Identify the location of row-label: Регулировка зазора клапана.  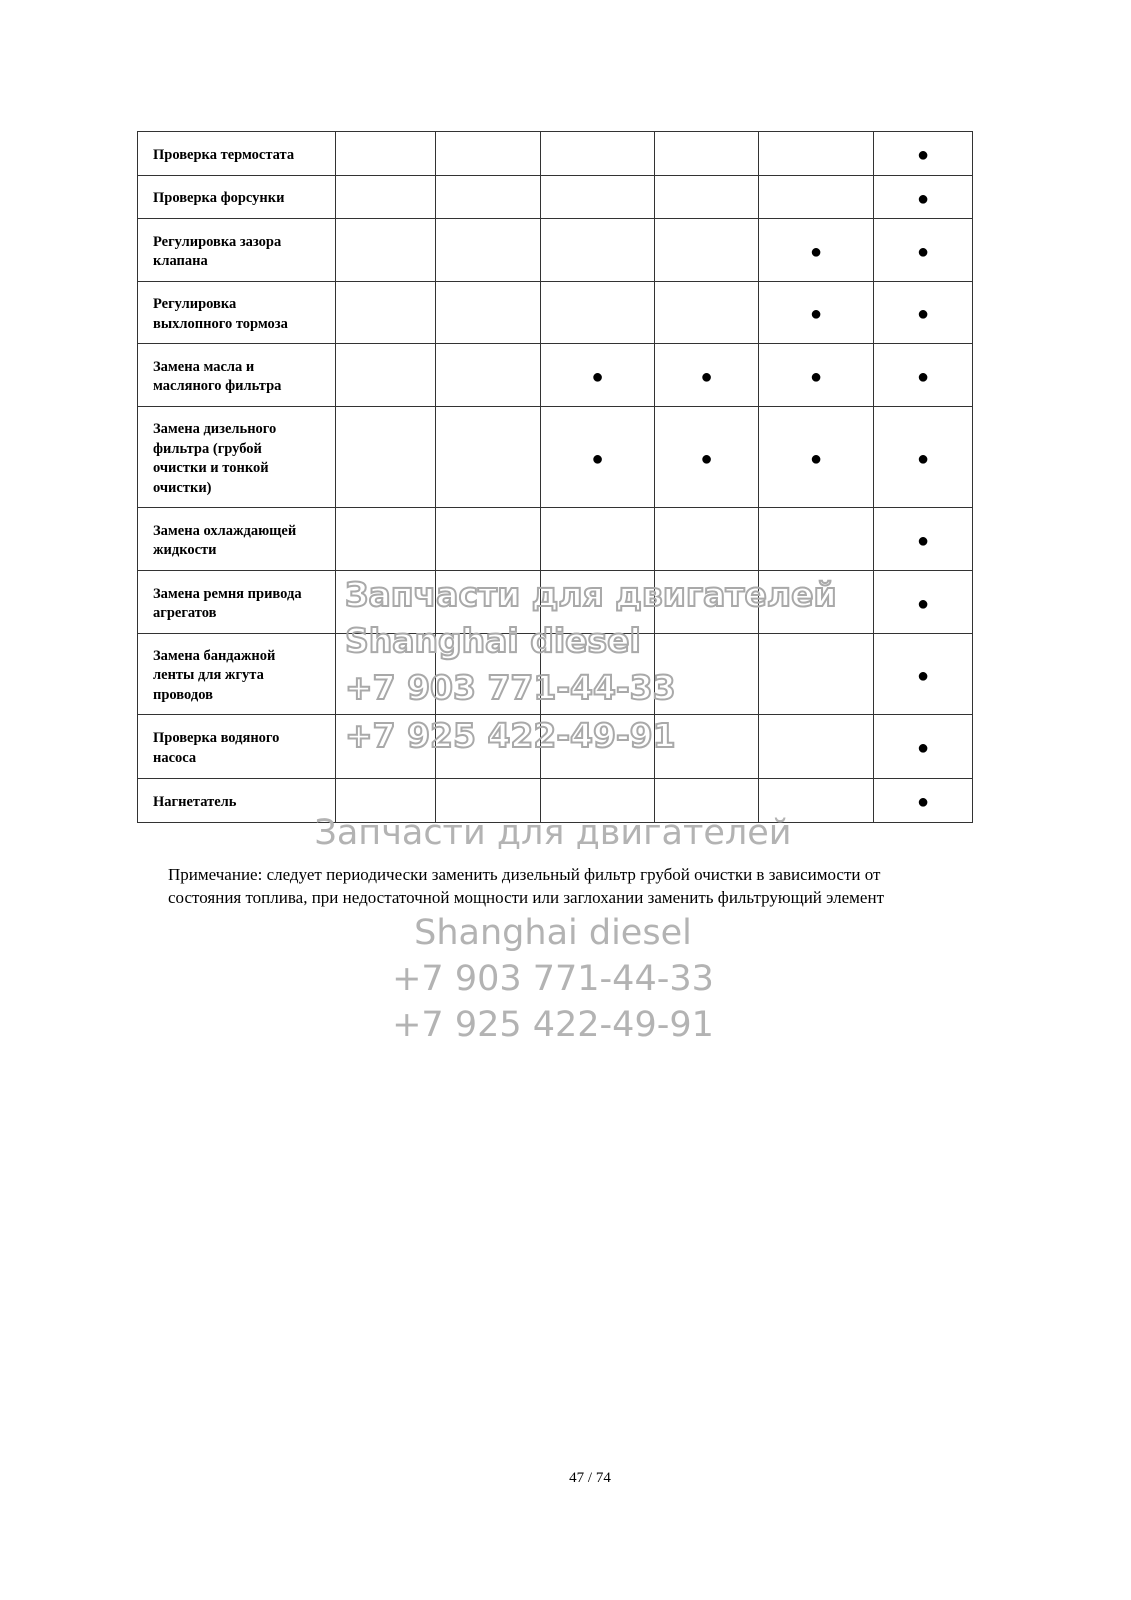
(236, 250).